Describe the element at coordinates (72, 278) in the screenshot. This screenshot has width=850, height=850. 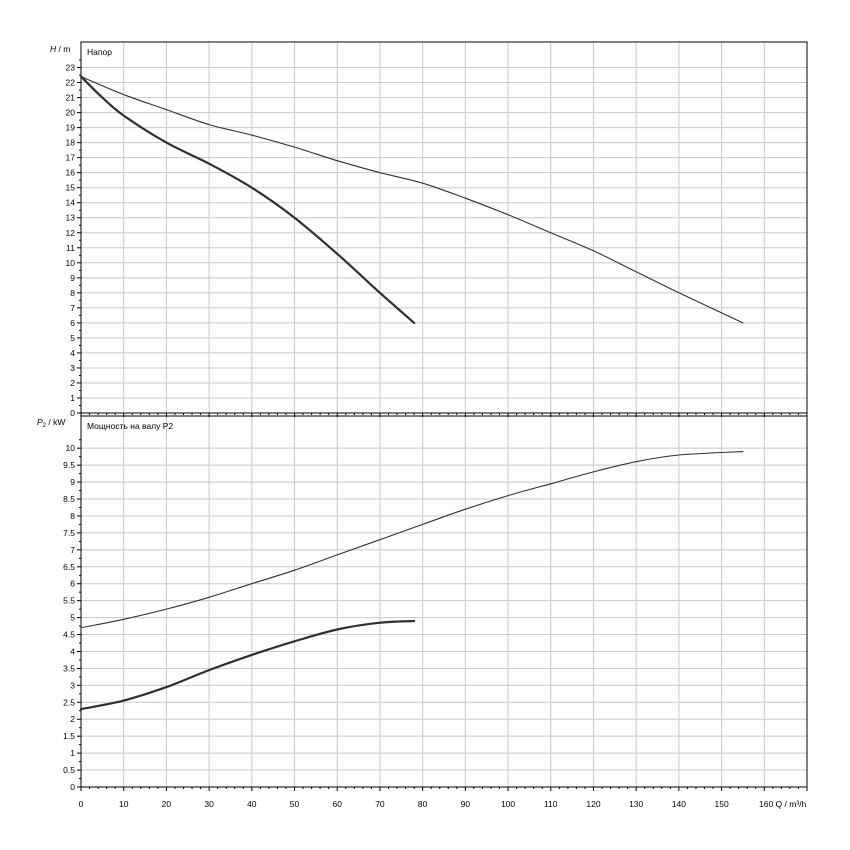
I see `head-ytick-label: 9` at that location.